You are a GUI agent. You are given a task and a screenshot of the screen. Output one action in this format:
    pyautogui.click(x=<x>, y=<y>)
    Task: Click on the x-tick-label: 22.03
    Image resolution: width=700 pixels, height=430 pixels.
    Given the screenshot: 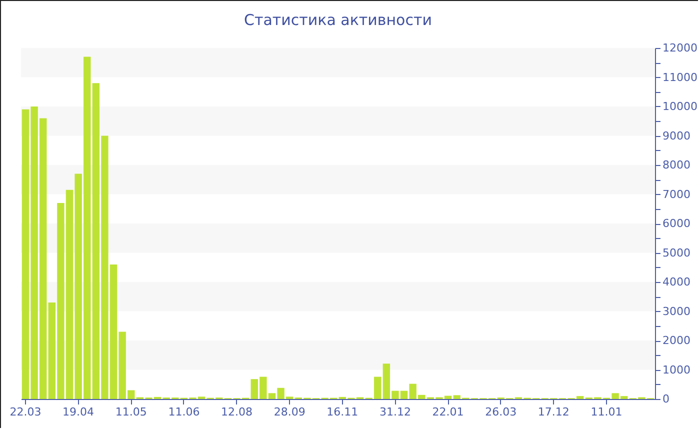 What is the action you would take?
    pyautogui.click(x=26, y=412)
    